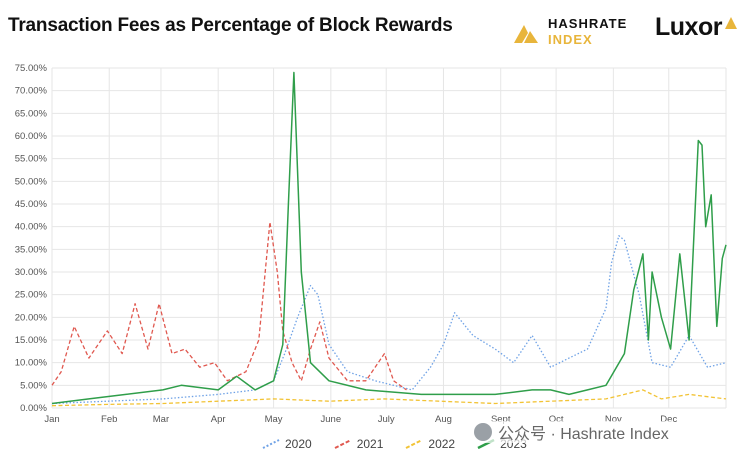 The height and width of the screenshot is (462, 750). What do you see at coordinates (483, 432) in the screenshot?
I see `wechat-icon` at bounding box center [483, 432].